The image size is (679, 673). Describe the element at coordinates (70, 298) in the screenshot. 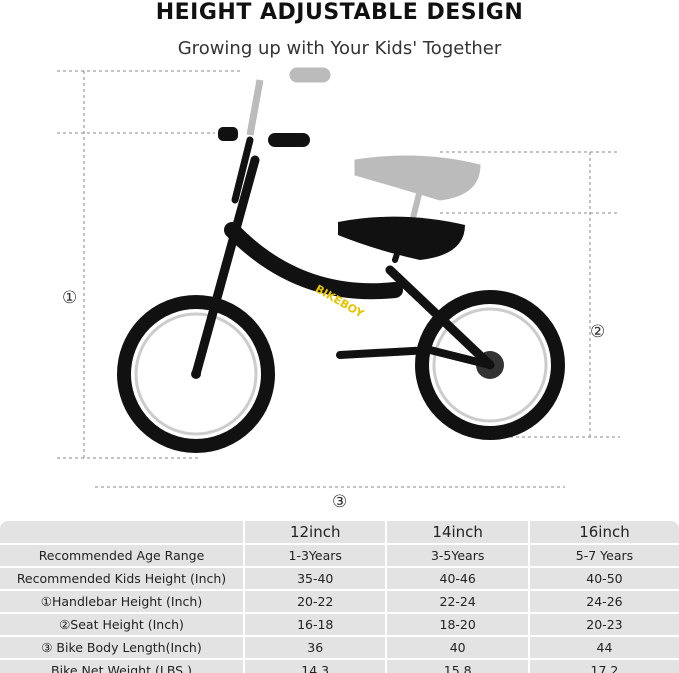

I see `marker-handlebar-height: ①` at that location.